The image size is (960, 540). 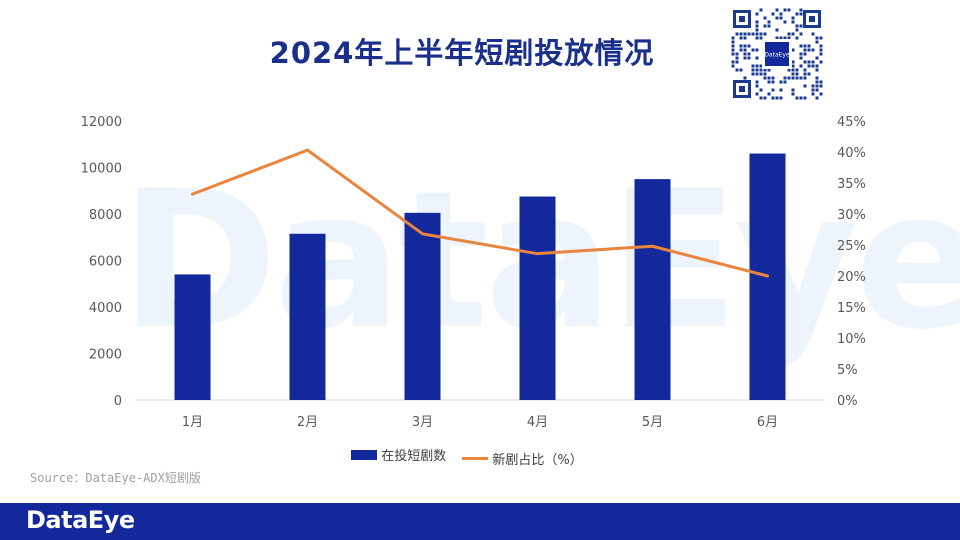 What do you see at coordinates (192, 422) in the screenshot?
I see `x-tick-label: 1月` at bounding box center [192, 422].